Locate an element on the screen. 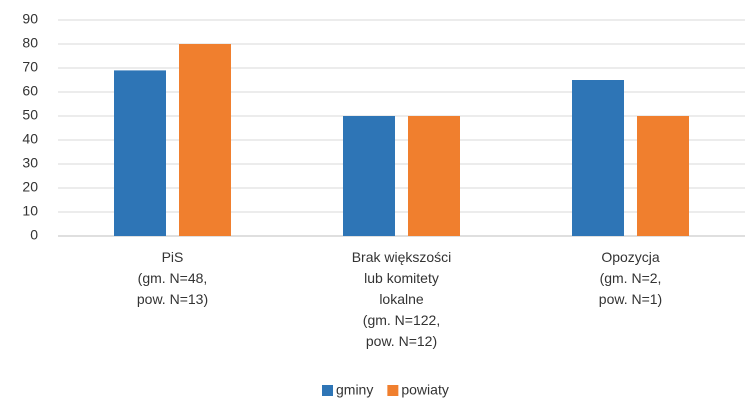  y-tick-label: 80 is located at coordinates (30, 43).